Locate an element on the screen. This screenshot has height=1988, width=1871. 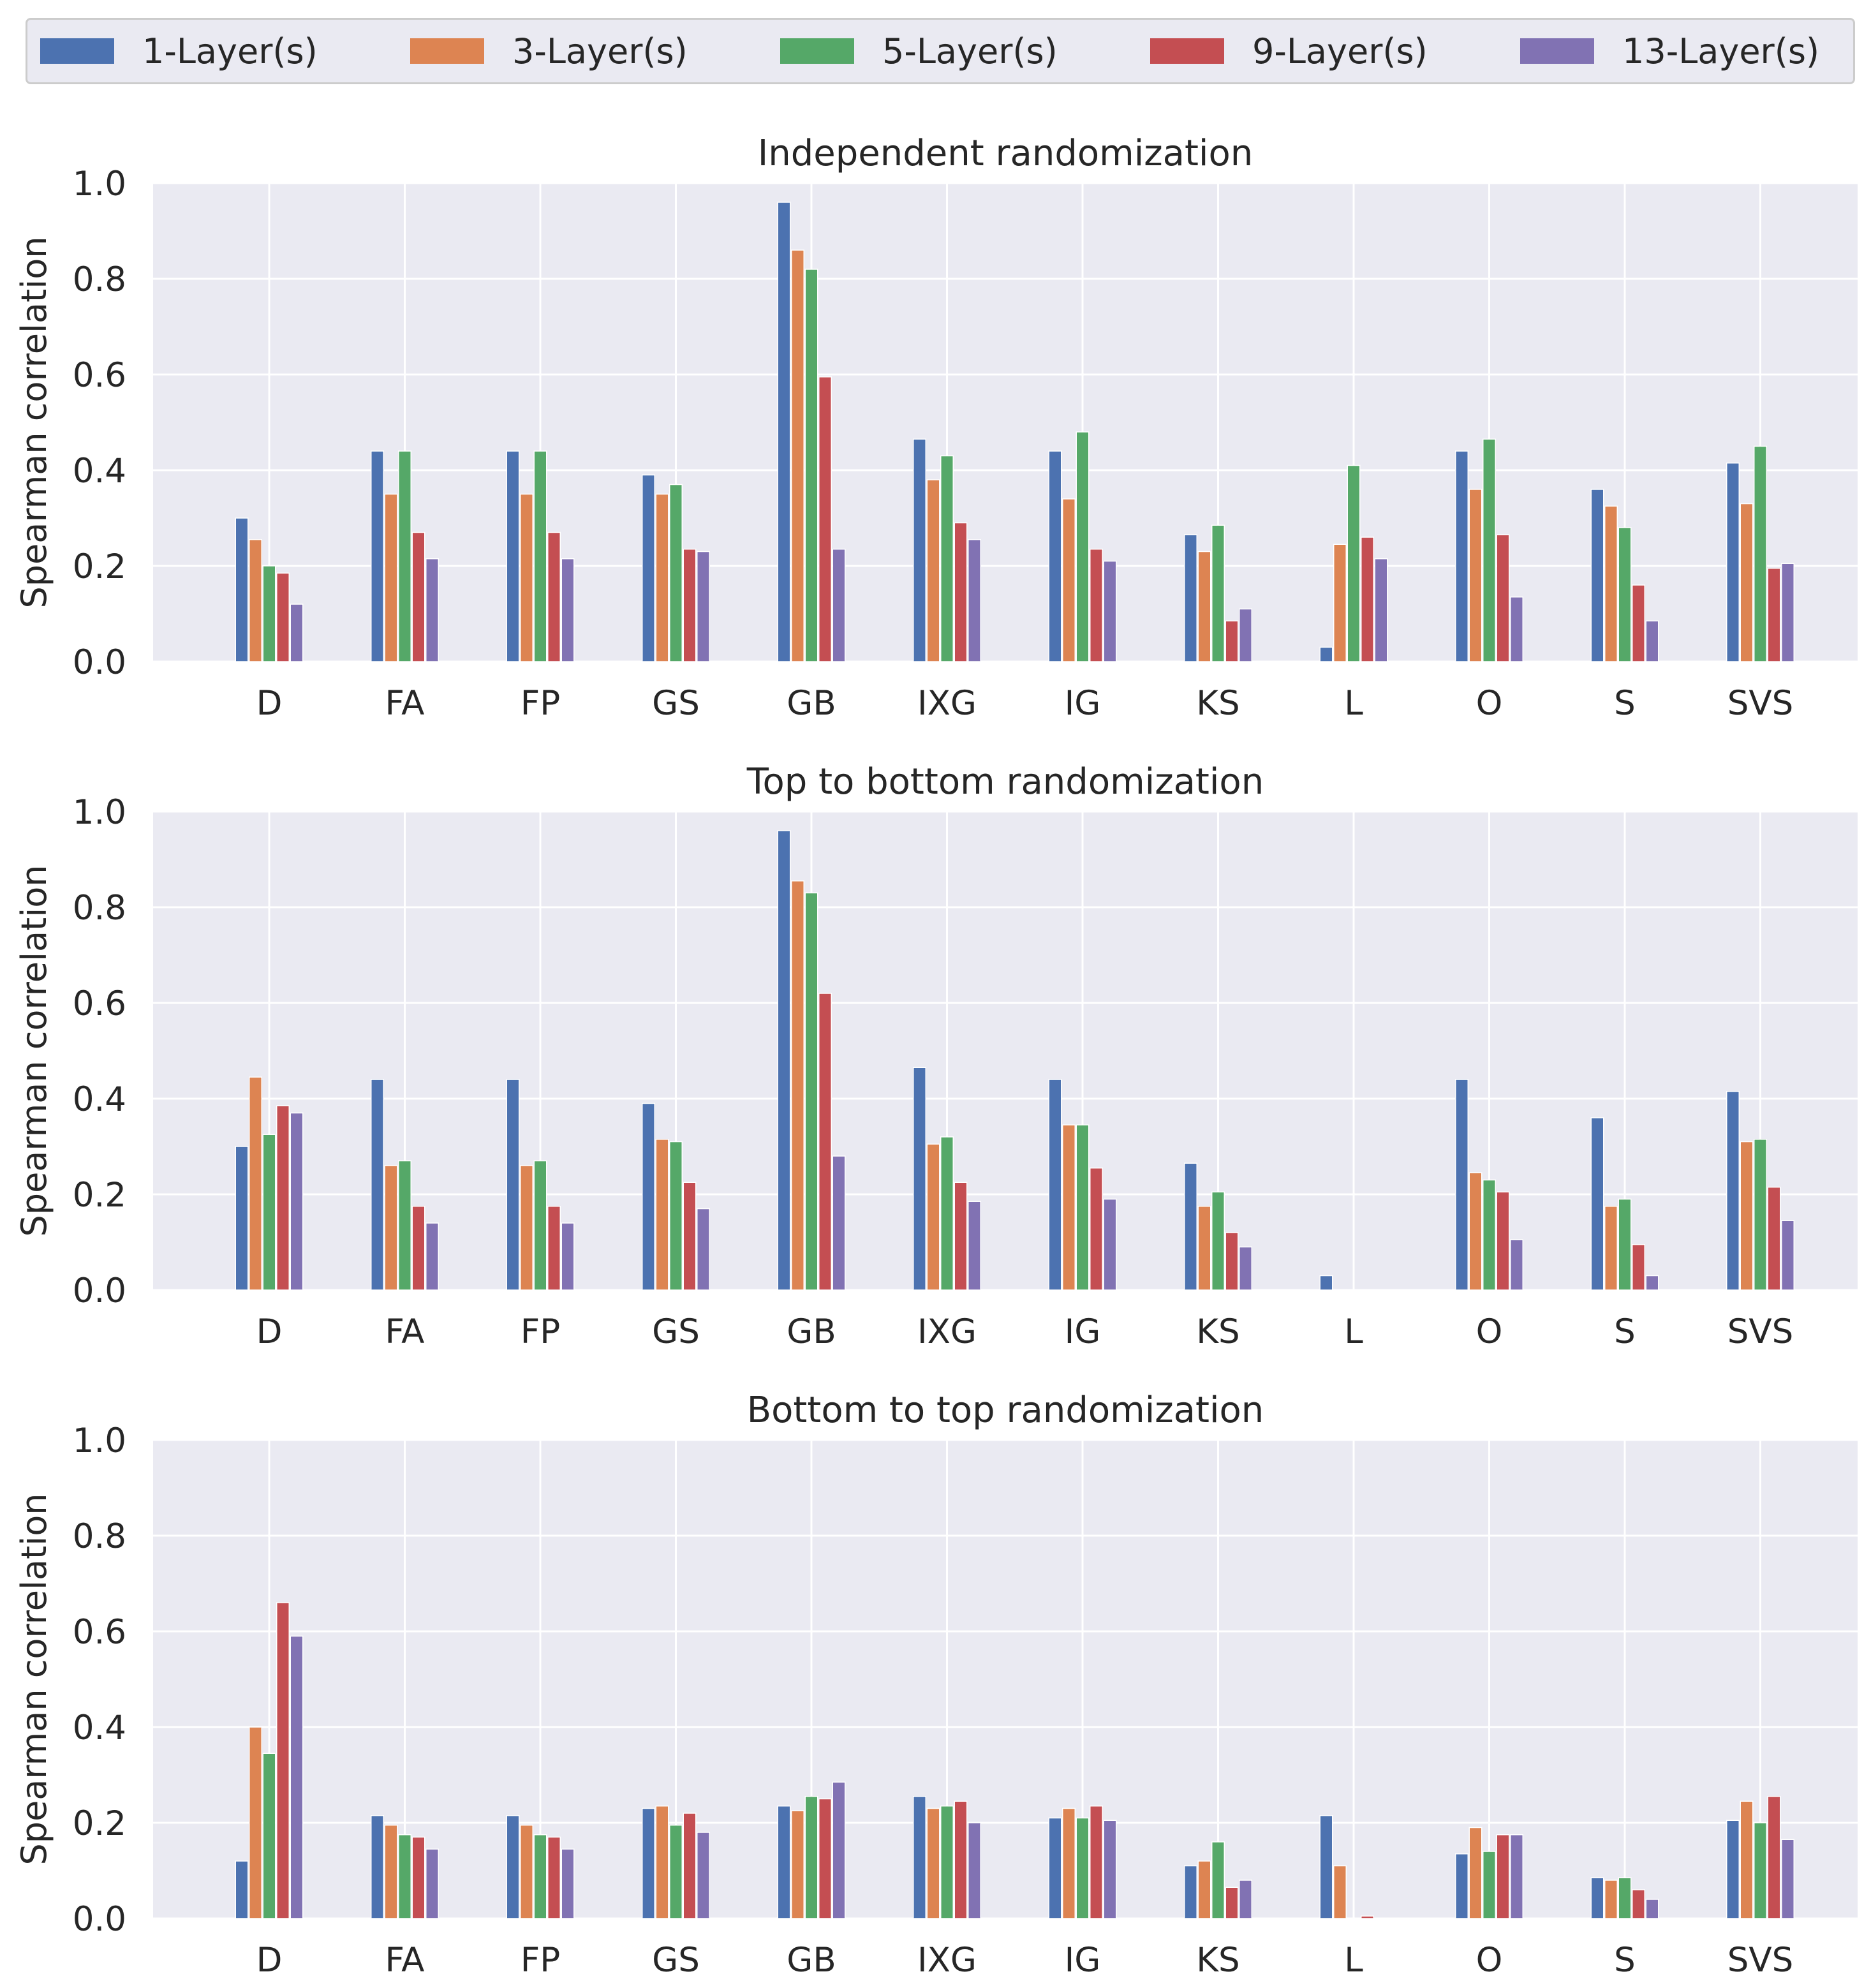
x-tick-label: GS is located at coordinates (676, 1960).